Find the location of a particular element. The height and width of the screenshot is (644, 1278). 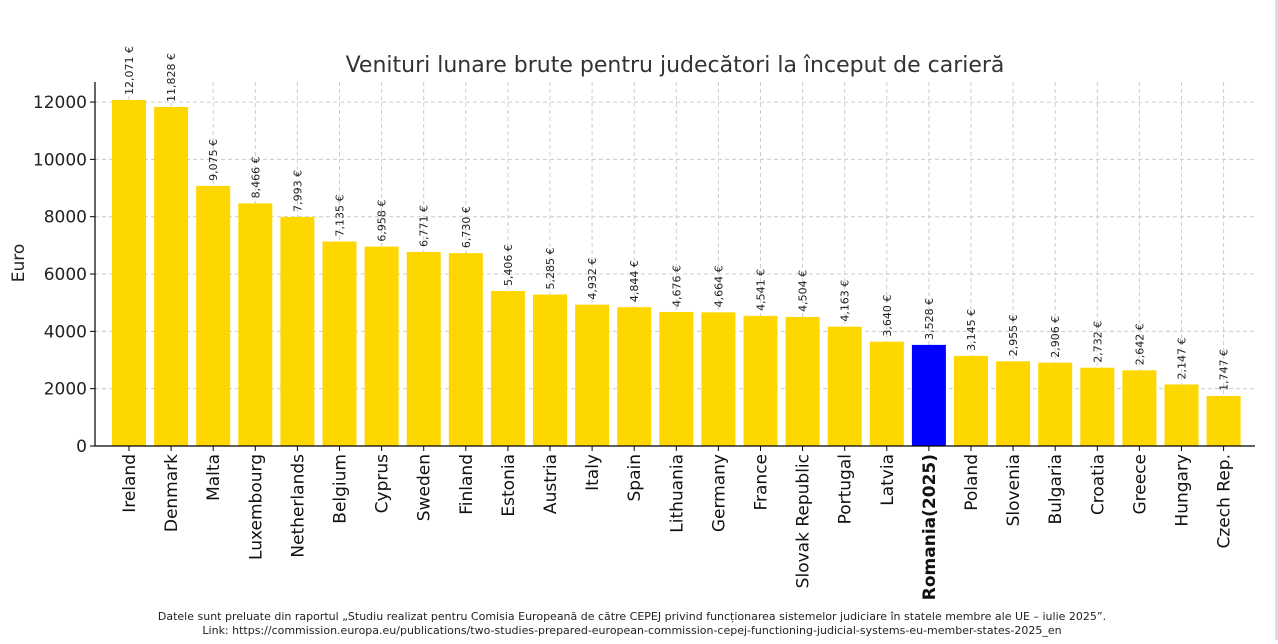

bar-poland is located at coordinates (971, 400).